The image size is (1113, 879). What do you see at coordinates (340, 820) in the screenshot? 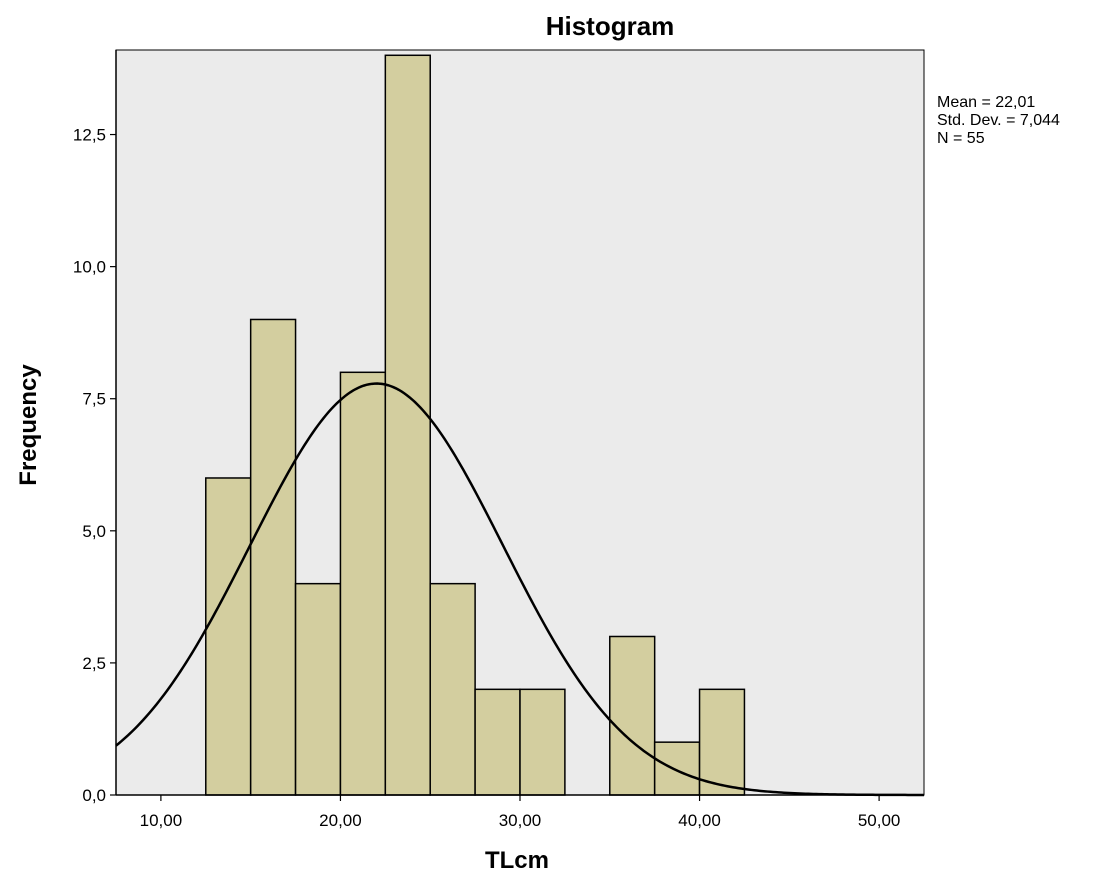
I see `x-tick-label: 20,00` at bounding box center [340, 820].